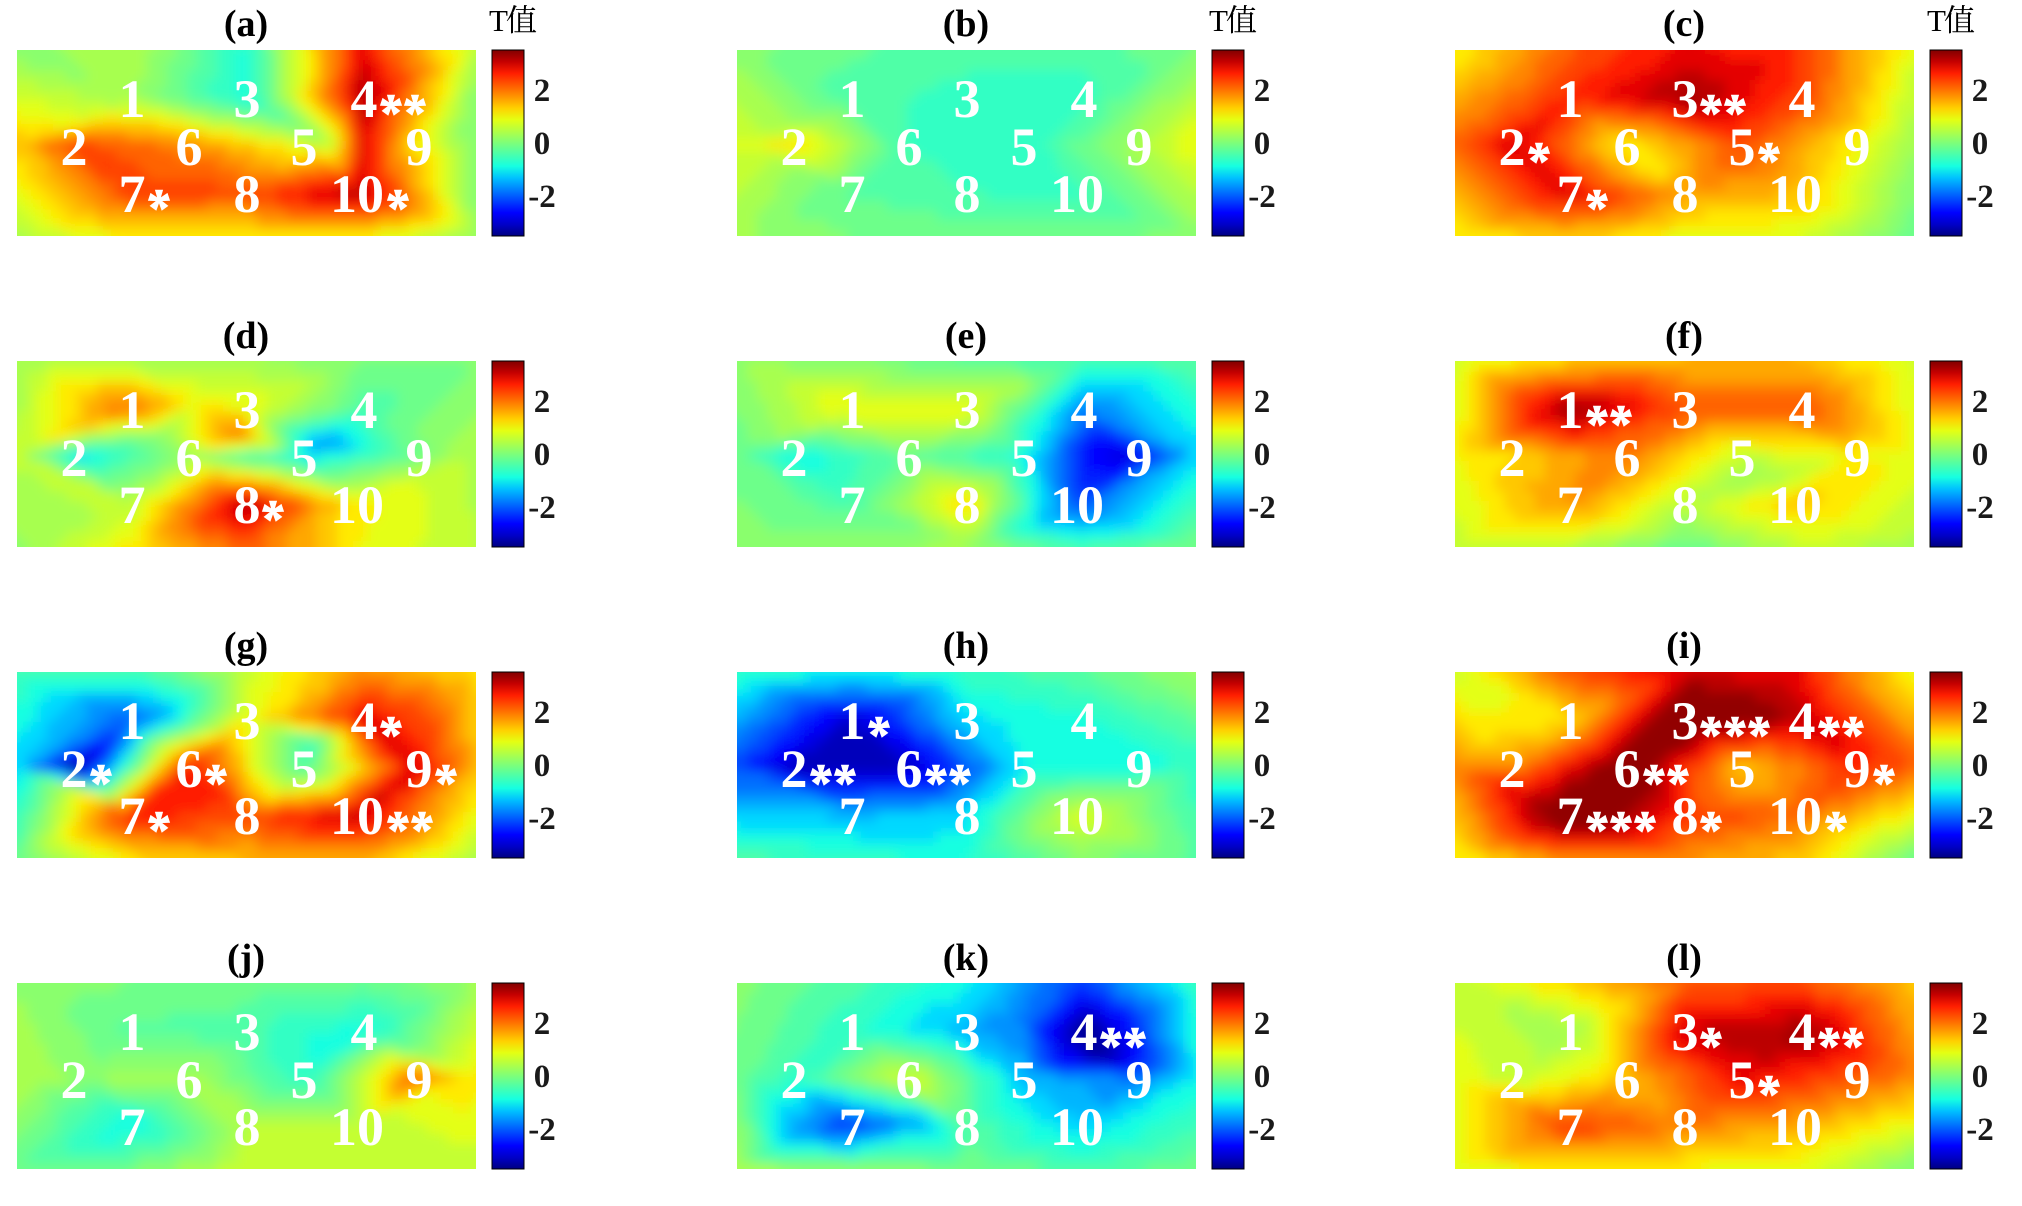 The height and width of the screenshot is (1206, 2022). What do you see at coordinates (1684, 24) in the screenshot?
I see `svg-text: (c)` at bounding box center [1684, 24].